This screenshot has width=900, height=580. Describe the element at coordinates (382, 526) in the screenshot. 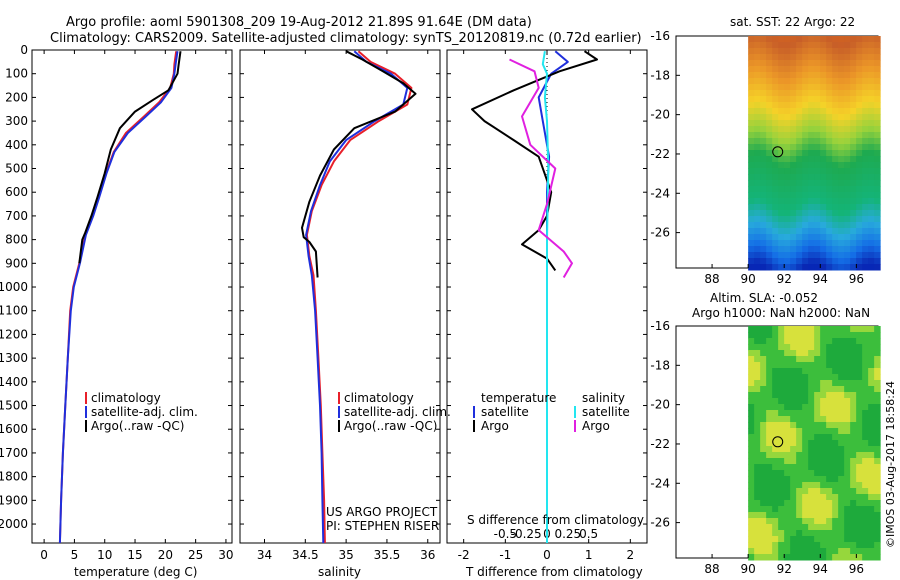

I see `pi-note: PI: STEPHEN RISER` at that location.